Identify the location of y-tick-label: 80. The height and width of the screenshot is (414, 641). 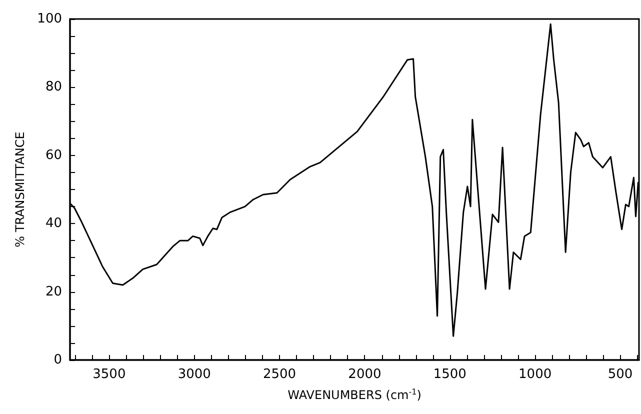
(53, 87).